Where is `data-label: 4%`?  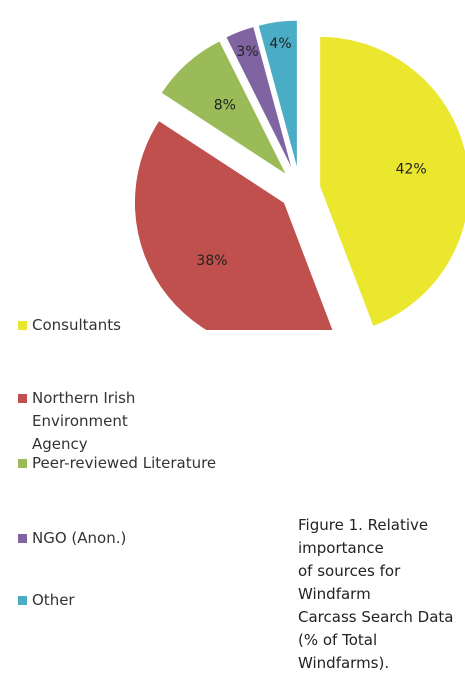 data-label: 4% is located at coordinates (280, 44).